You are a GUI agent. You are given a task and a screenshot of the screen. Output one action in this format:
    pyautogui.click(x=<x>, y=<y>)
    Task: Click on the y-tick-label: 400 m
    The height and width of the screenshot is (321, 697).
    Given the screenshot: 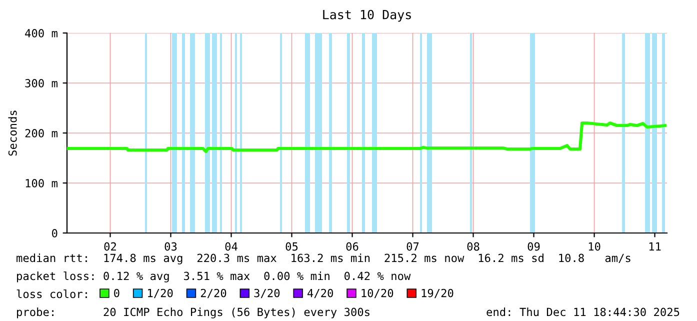 What is the action you would take?
    pyautogui.click(x=41, y=33)
    